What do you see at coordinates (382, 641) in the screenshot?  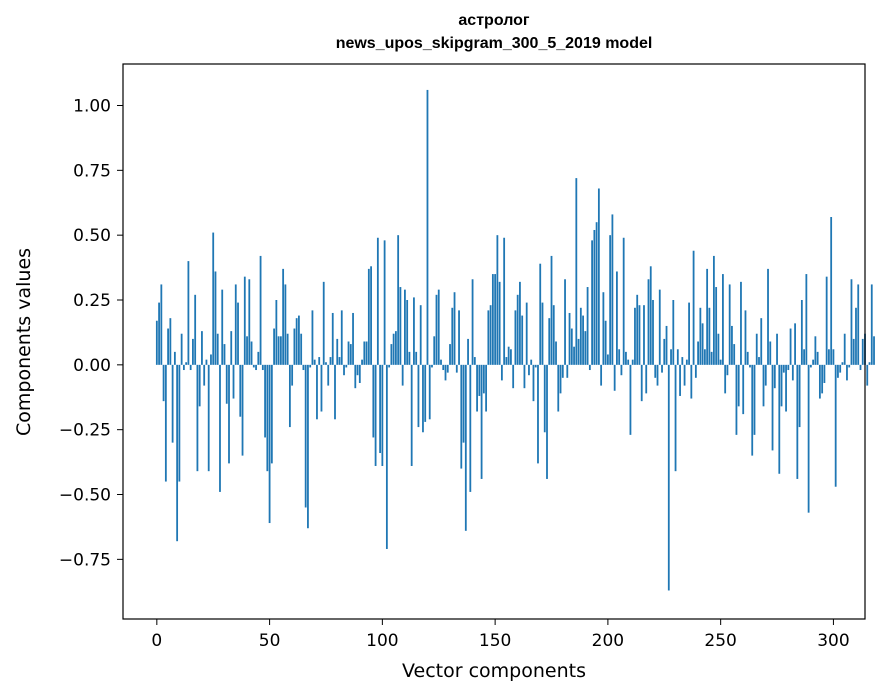 I see `x-tick-label: 100` at bounding box center [382, 641].